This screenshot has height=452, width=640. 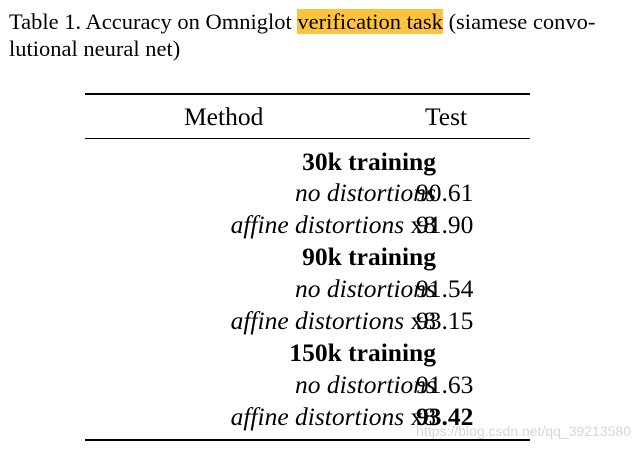 What do you see at coordinates (445, 384) in the screenshot?
I see `test-value: 91.63` at bounding box center [445, 384].